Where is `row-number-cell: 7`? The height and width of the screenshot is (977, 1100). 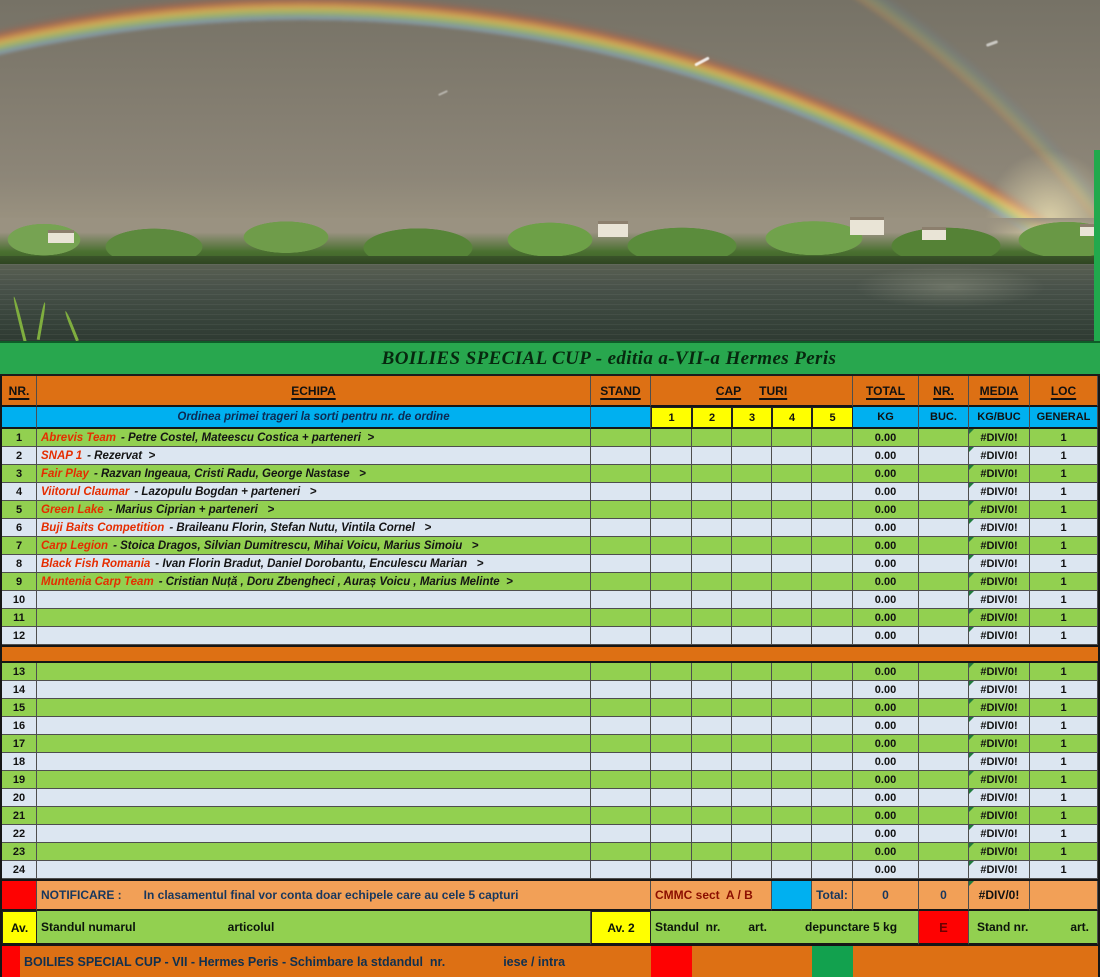 row-number-cell: 7 is located at coordinates (19, 546).